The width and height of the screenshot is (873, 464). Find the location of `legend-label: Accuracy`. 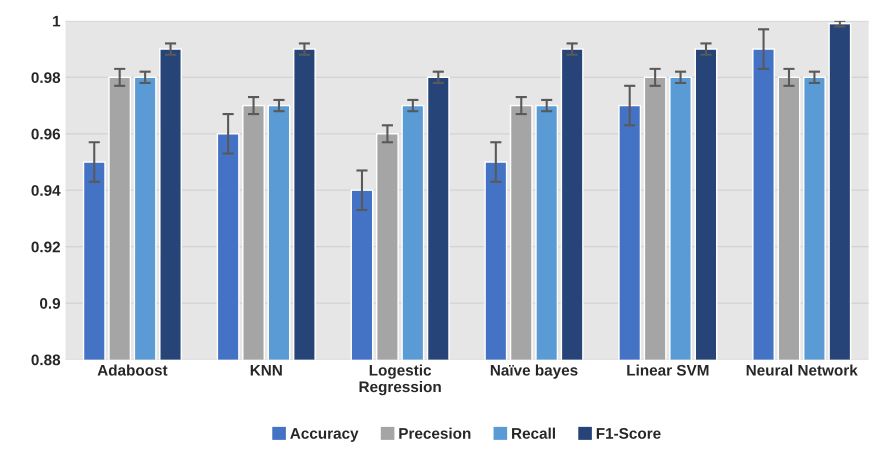

legend-label: Accuracy is located at coordinates (324, 435).